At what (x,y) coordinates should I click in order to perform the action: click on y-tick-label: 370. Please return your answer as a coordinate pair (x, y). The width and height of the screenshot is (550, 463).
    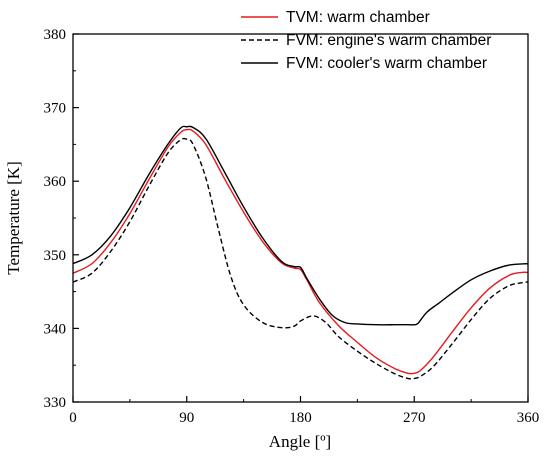
    Looking at the image, I should click on (55, 109).